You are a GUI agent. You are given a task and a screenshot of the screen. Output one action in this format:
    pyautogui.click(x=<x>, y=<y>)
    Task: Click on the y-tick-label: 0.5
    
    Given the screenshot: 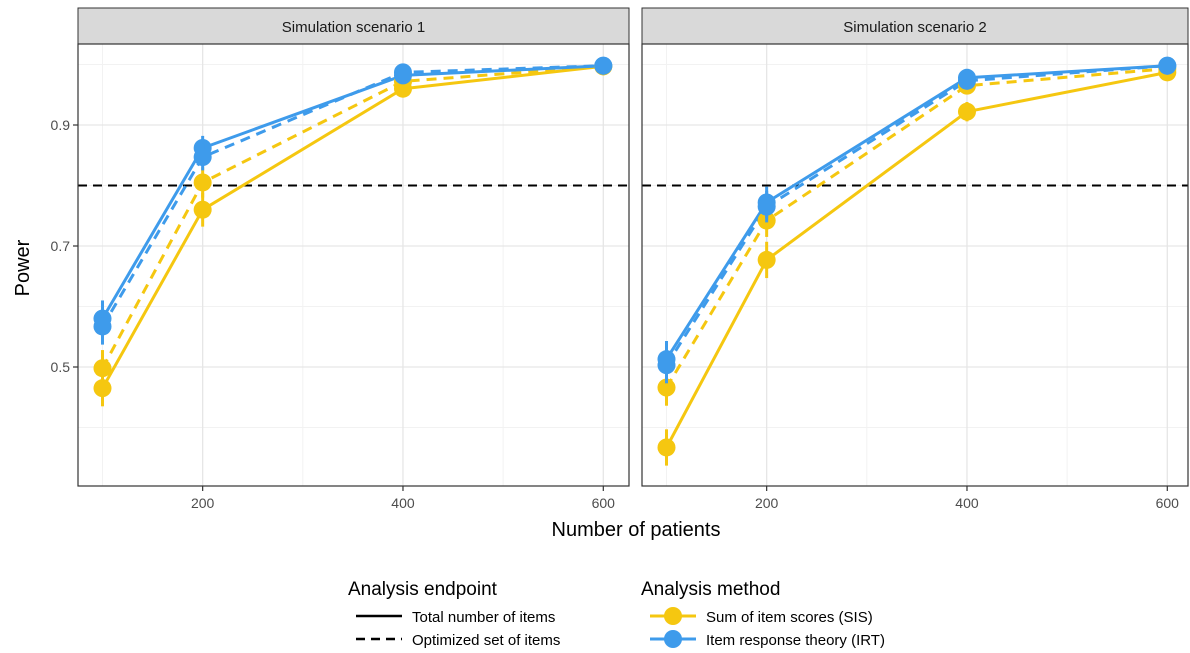 What is the action you would take?
    pyautogui.click(x=61, y=367)
    